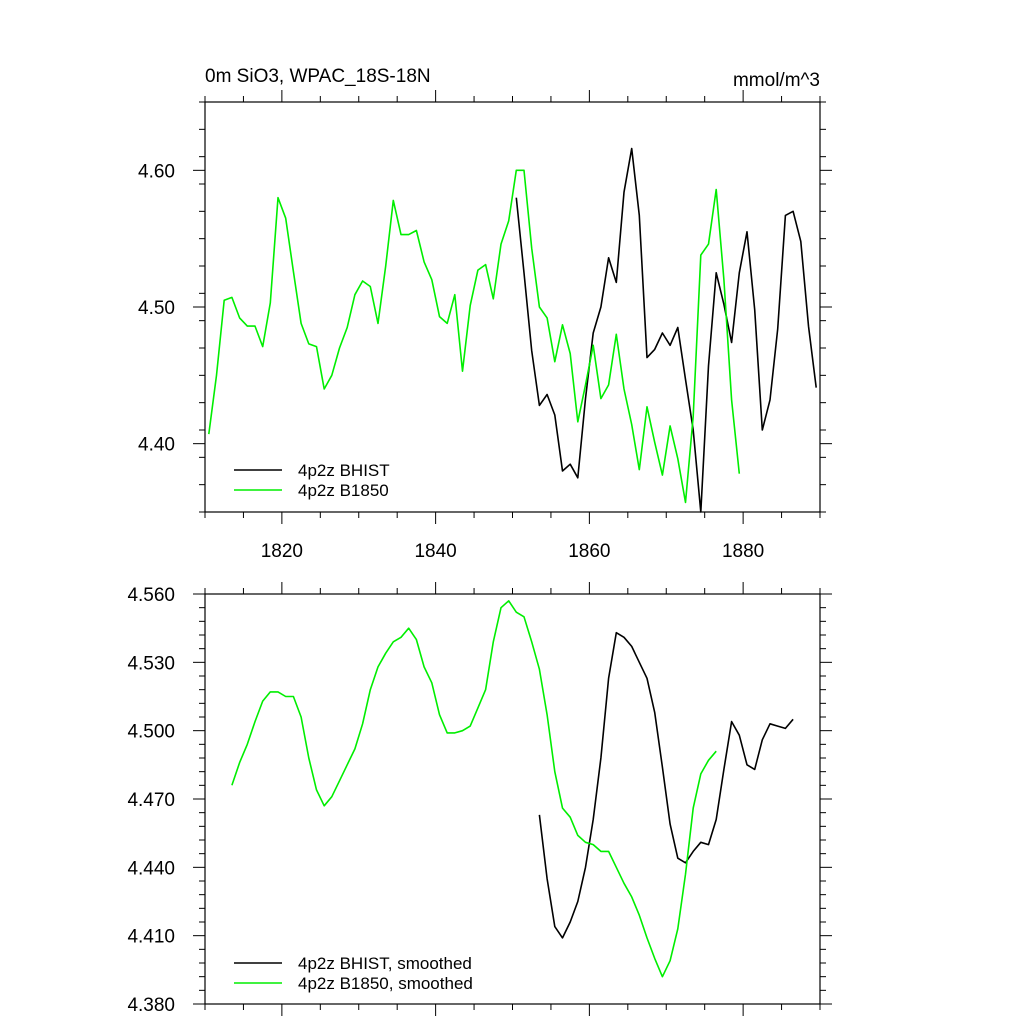 The height and width of the screenshot is (1024, 1024). I want to click on y-tick-label: 4.60, so click(156, 171).